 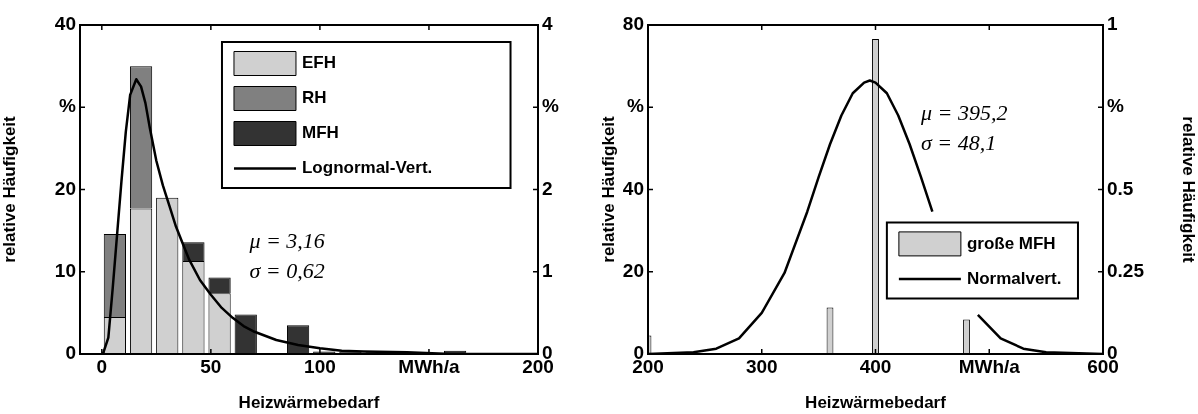 I want to click on legend-label: große MFH, so click(x=1011, y=243).